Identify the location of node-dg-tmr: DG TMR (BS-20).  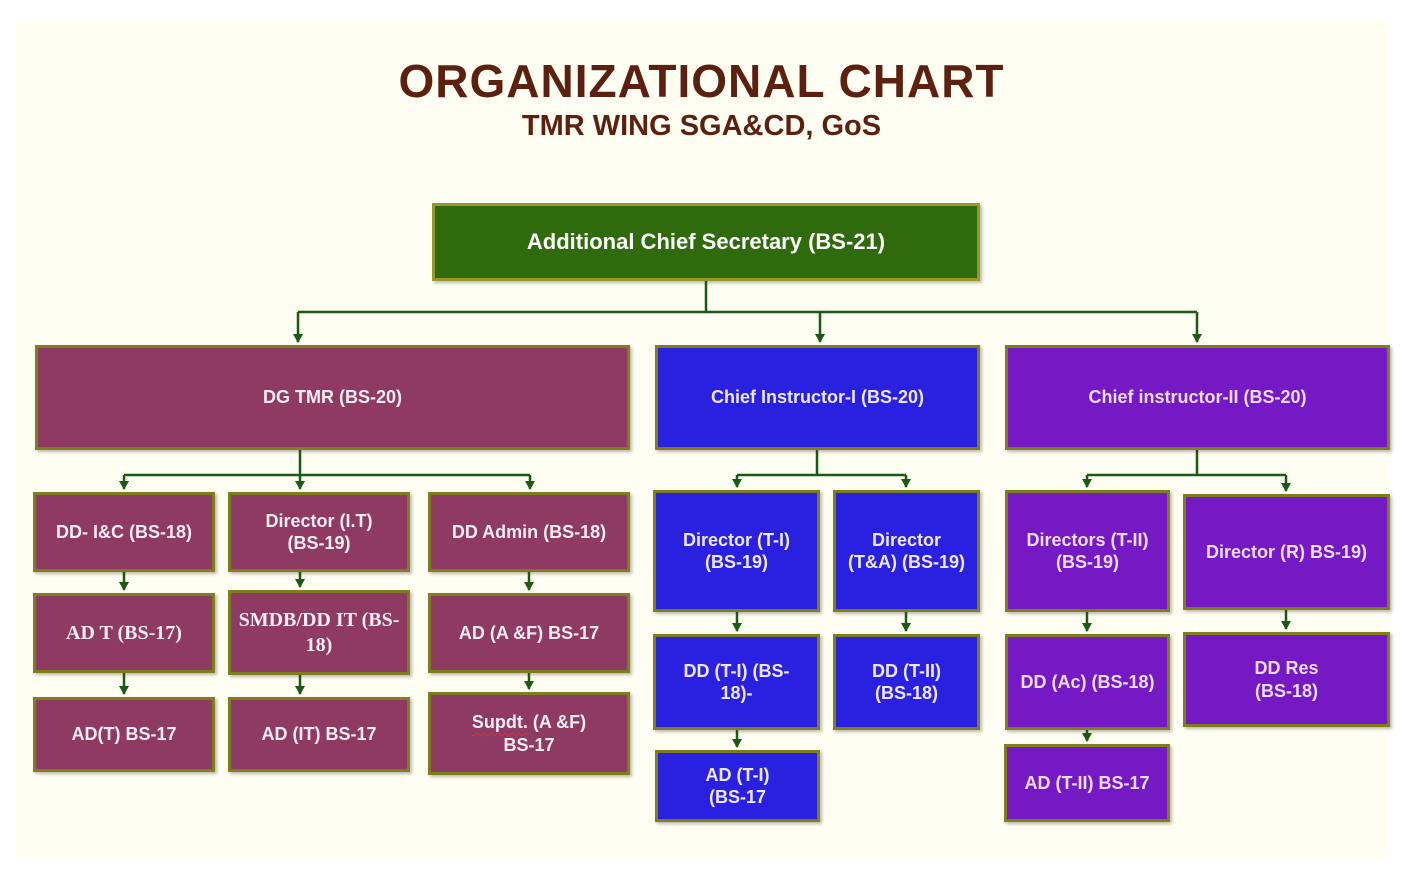
(332, 397).